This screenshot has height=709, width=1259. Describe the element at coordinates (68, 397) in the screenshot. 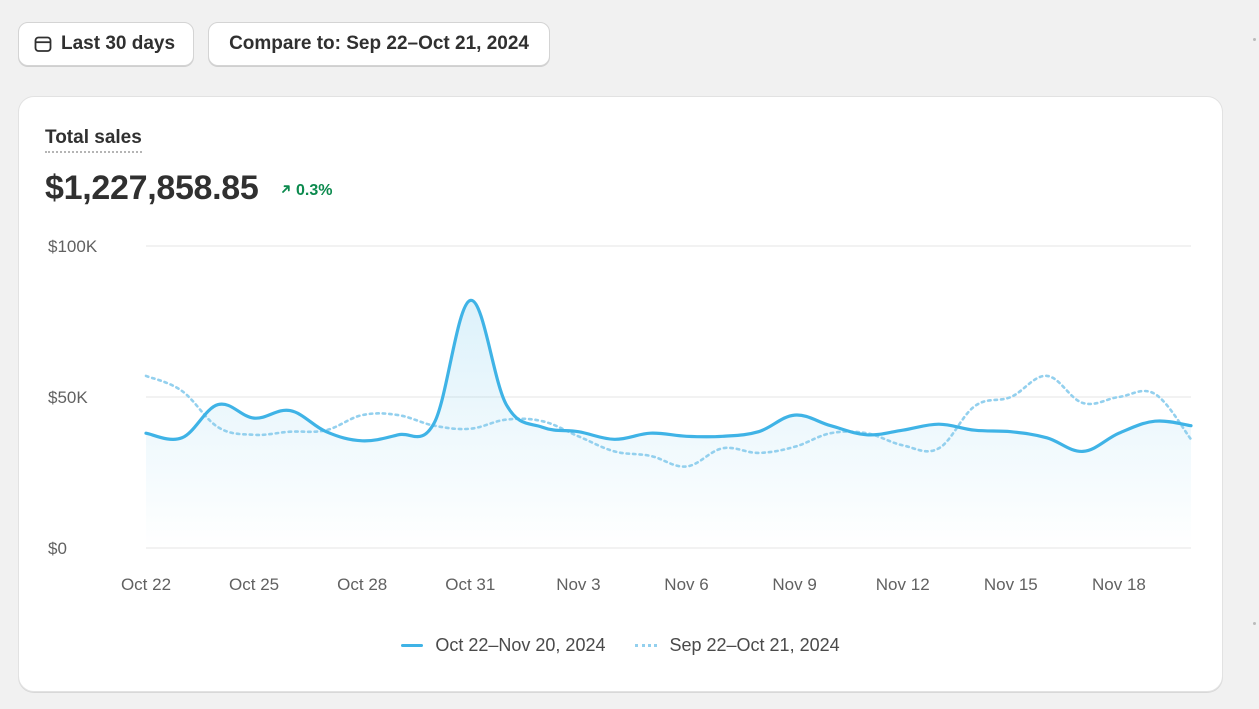

I see `y-tick-label: $50K` at that location.